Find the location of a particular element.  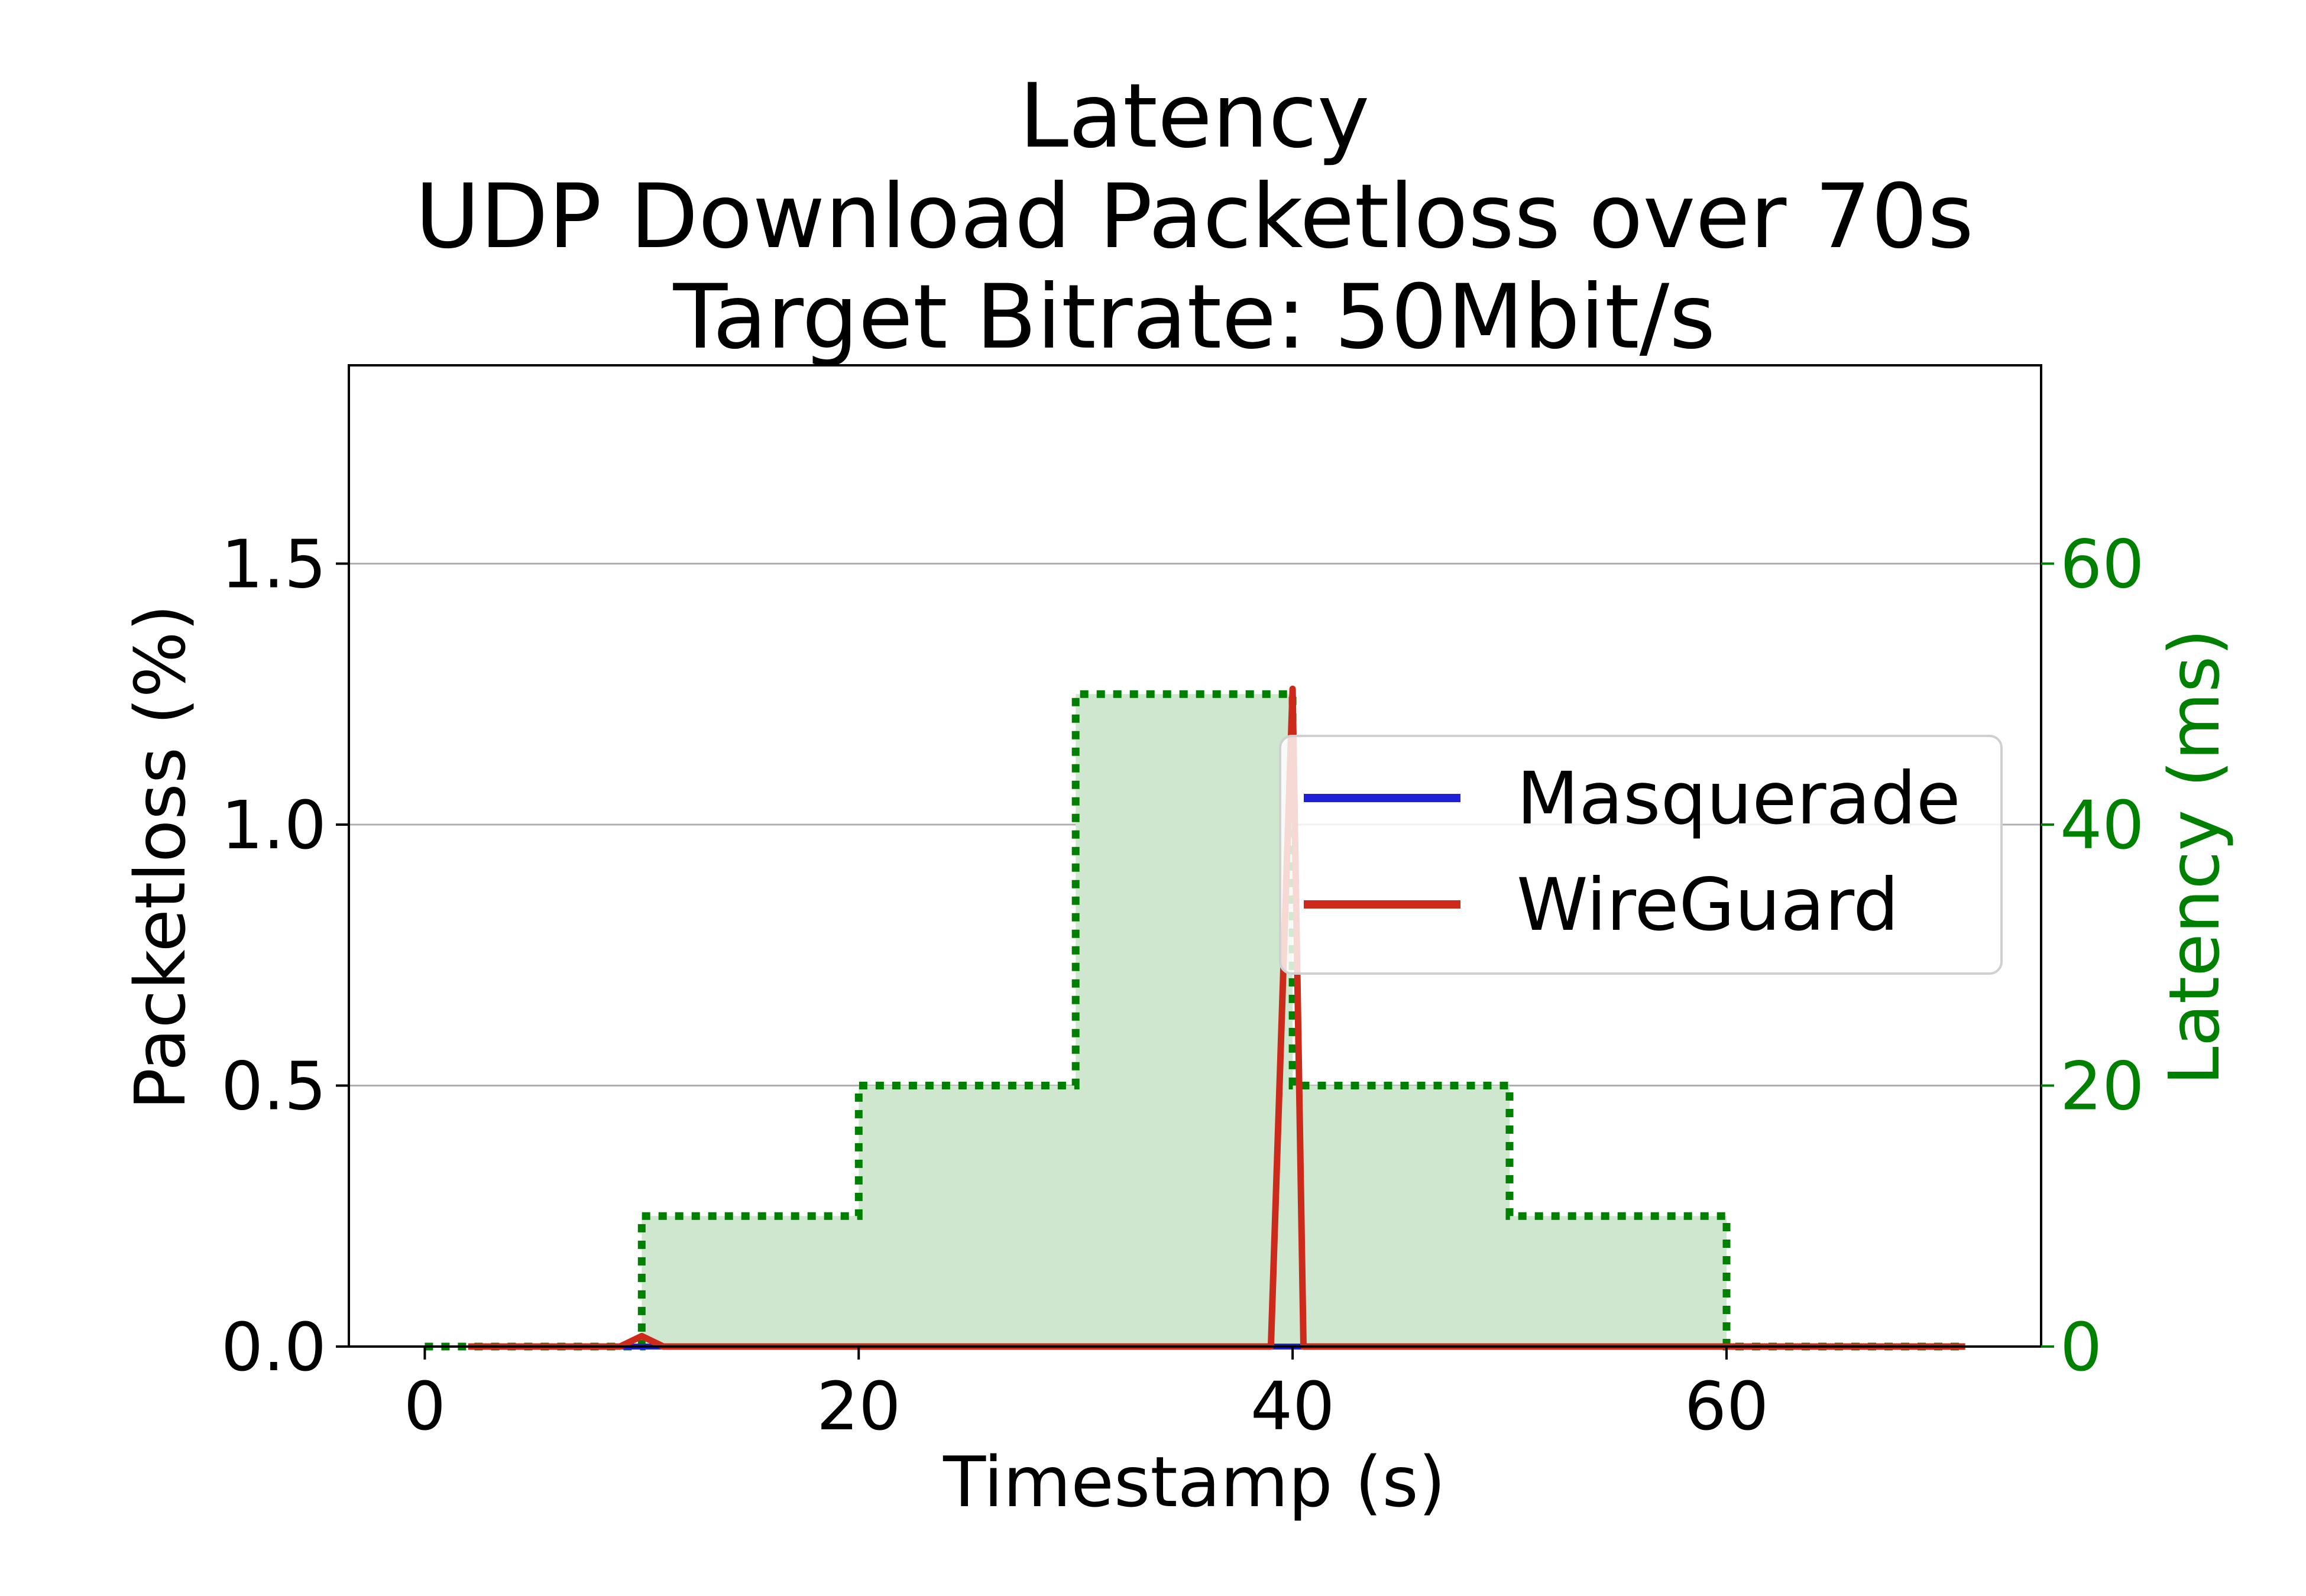

x-tick-label-1: 20 is located at coordinates (859, 1406).